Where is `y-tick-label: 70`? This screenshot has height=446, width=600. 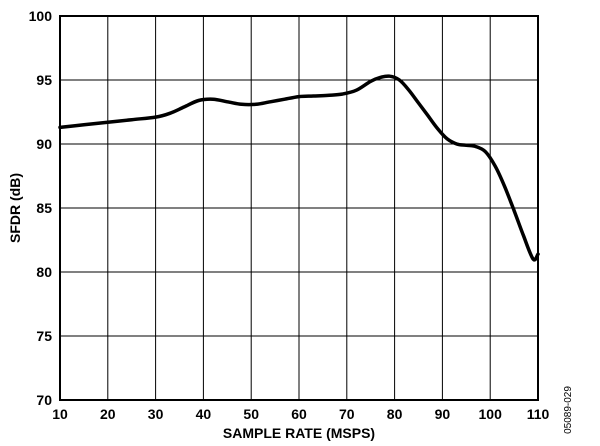 y-tick-label: 70 is located at coordinates (44, 400).